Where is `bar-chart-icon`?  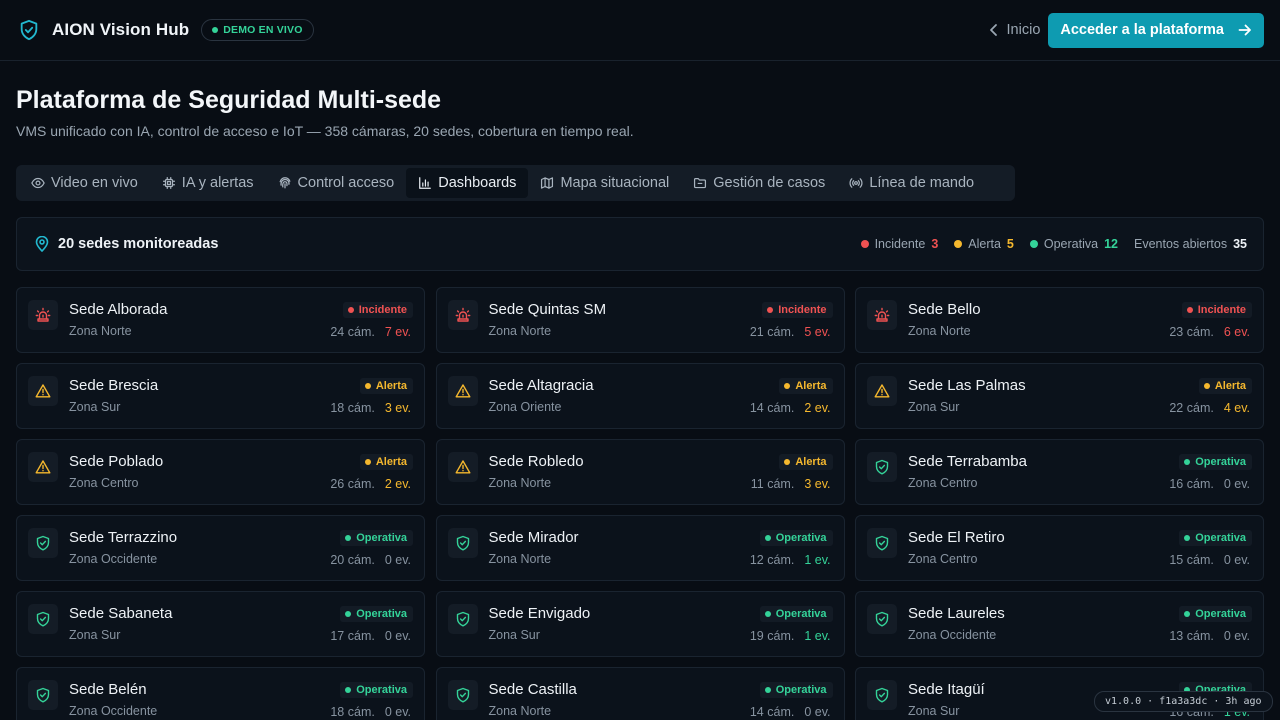 bar-chart-icon is located at coordinates (425, 183).